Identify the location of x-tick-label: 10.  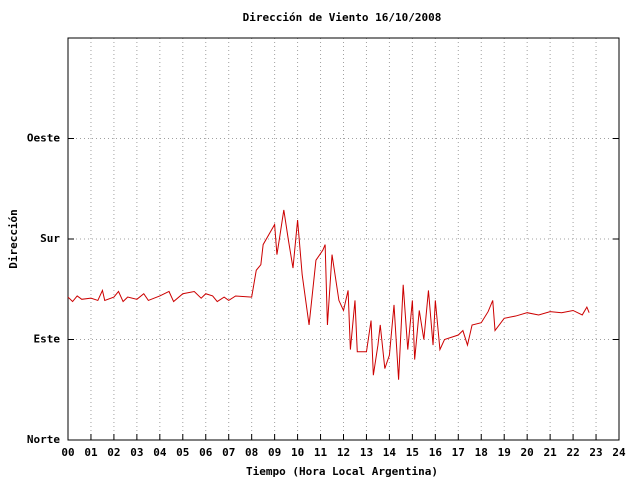
(297, 452).